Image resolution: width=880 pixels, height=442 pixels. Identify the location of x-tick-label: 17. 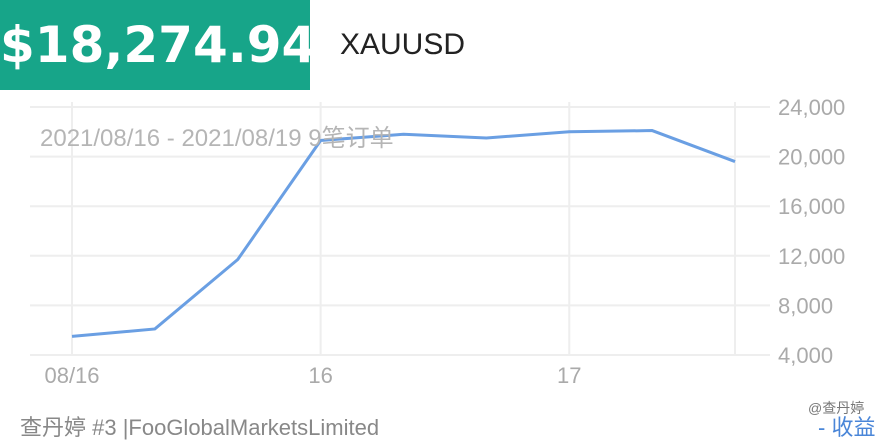
(569, 375).